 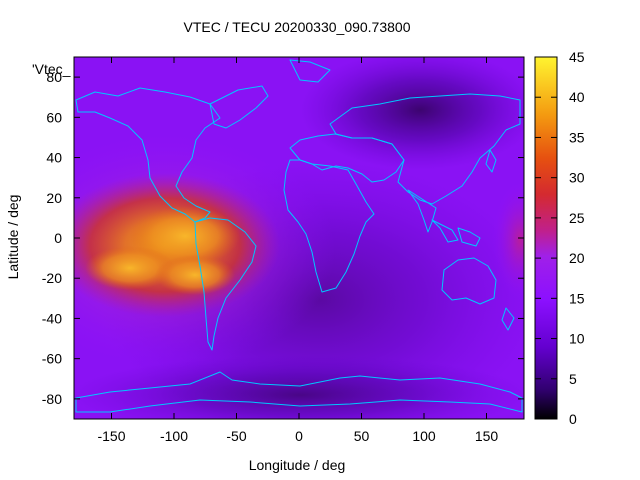 What do you see at coordinates (54, 198) in the screenshot?
I see `y-tick-label: 20` at bounding box center [54, 198].